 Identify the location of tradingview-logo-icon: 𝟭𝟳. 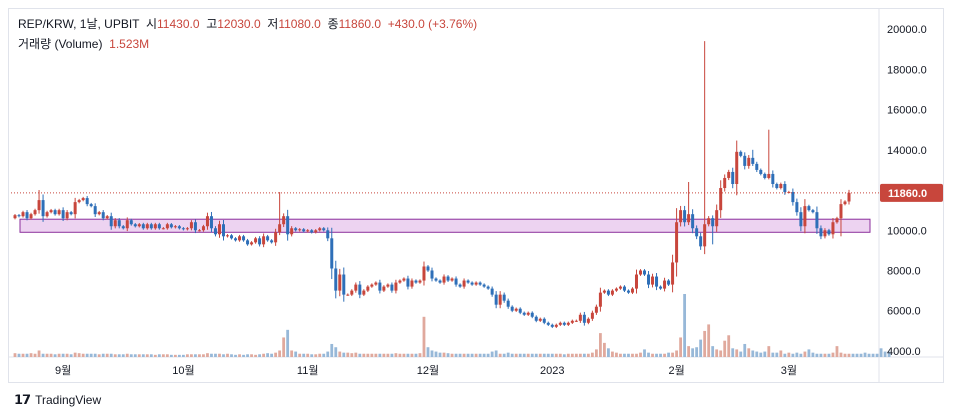
(22, 399).